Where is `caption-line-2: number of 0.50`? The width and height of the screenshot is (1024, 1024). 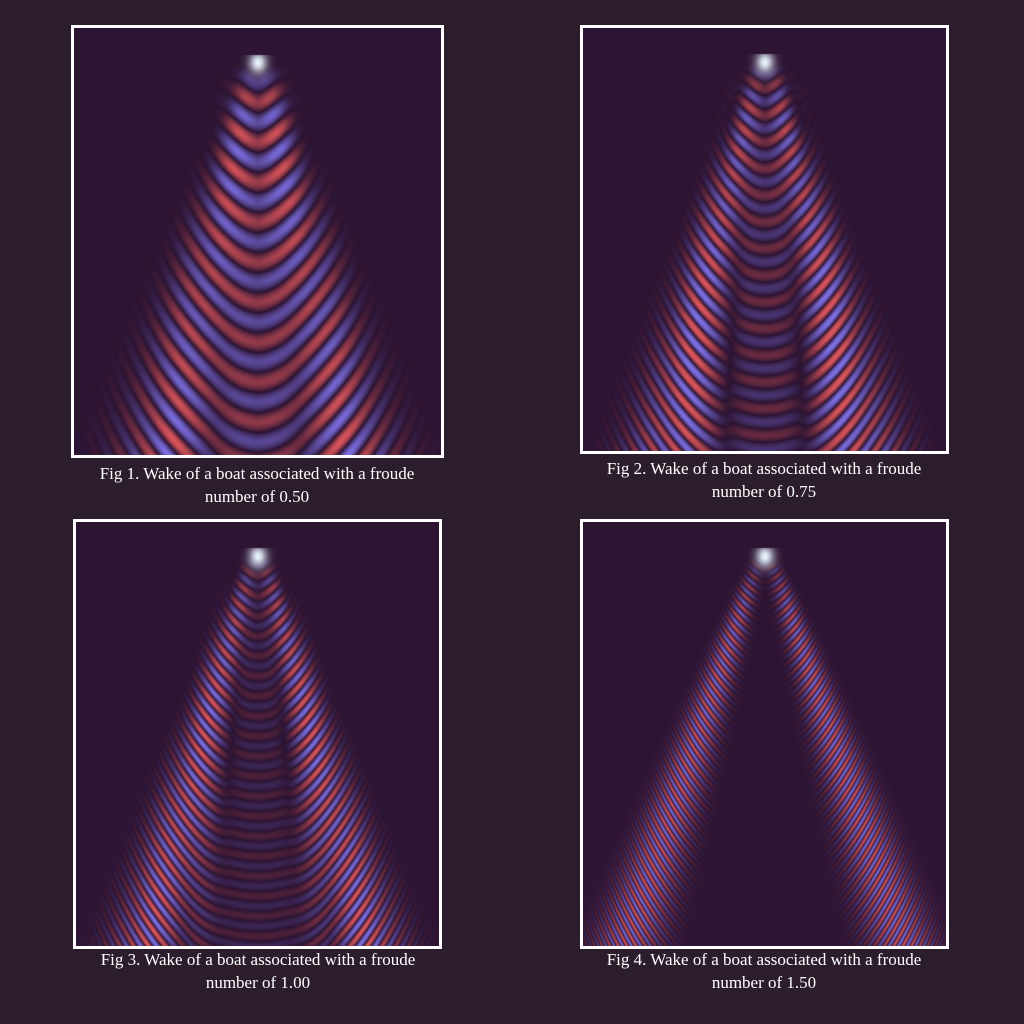
caption-line-2: number of 0.50 is located at coordinates (257, 496).